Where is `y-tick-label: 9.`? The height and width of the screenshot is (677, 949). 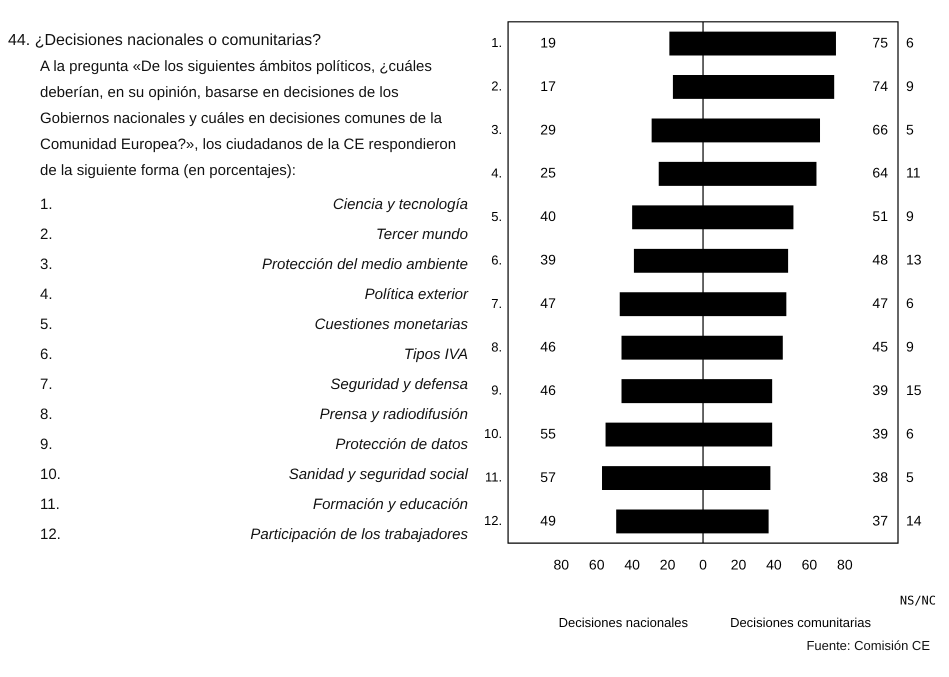
y-tick-label: 9. is located at coordinates (496, 390).